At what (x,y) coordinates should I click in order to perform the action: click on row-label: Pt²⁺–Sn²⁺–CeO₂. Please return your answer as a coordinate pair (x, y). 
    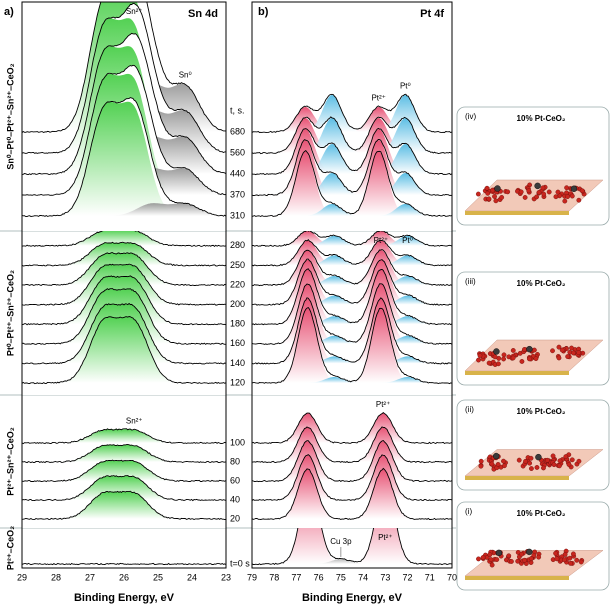
    Looking at the image, I should click on (10, 461).